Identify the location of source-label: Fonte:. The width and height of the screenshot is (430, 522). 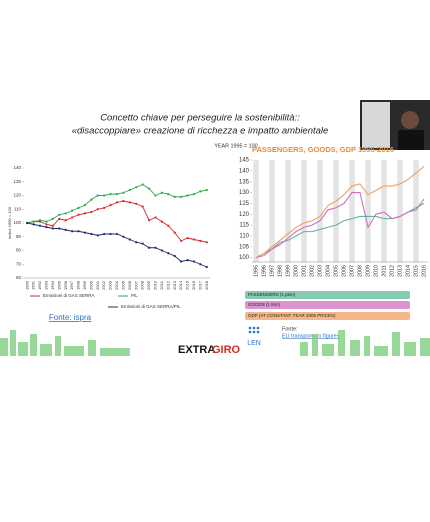
(290, 329).